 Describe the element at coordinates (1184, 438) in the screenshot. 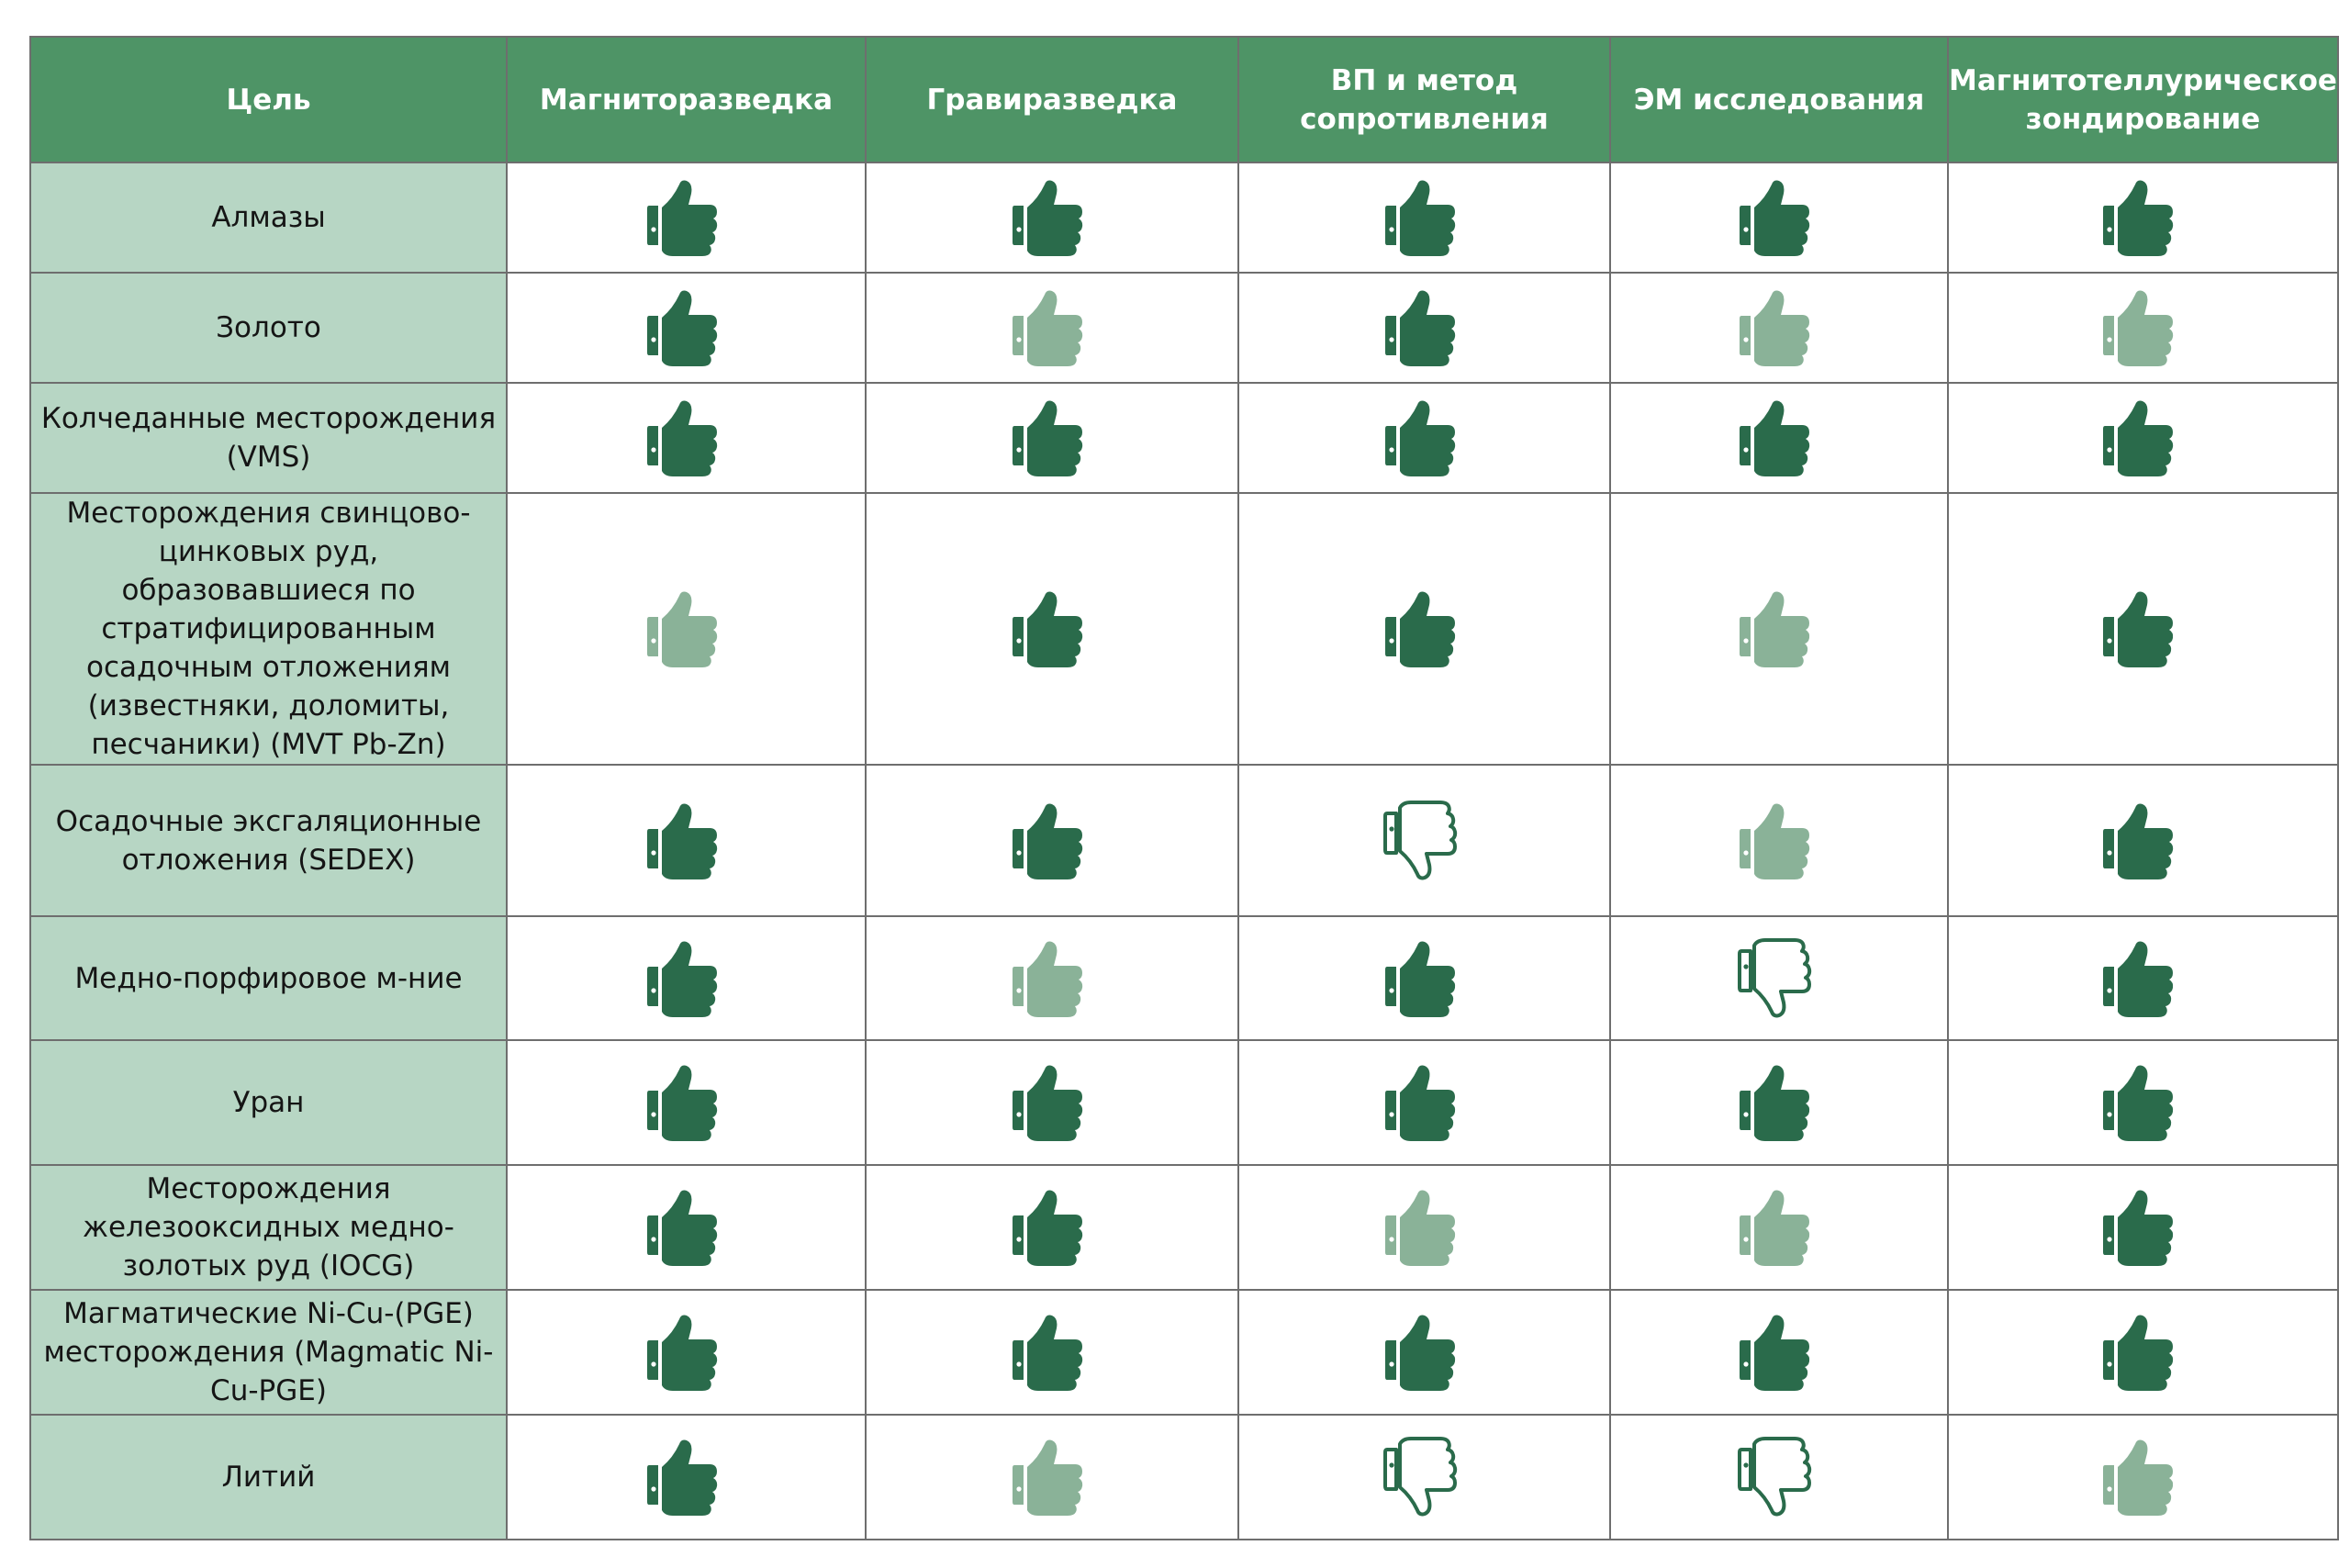

I see `table-row: Колчеданные месторождения (VMS)` at that location.